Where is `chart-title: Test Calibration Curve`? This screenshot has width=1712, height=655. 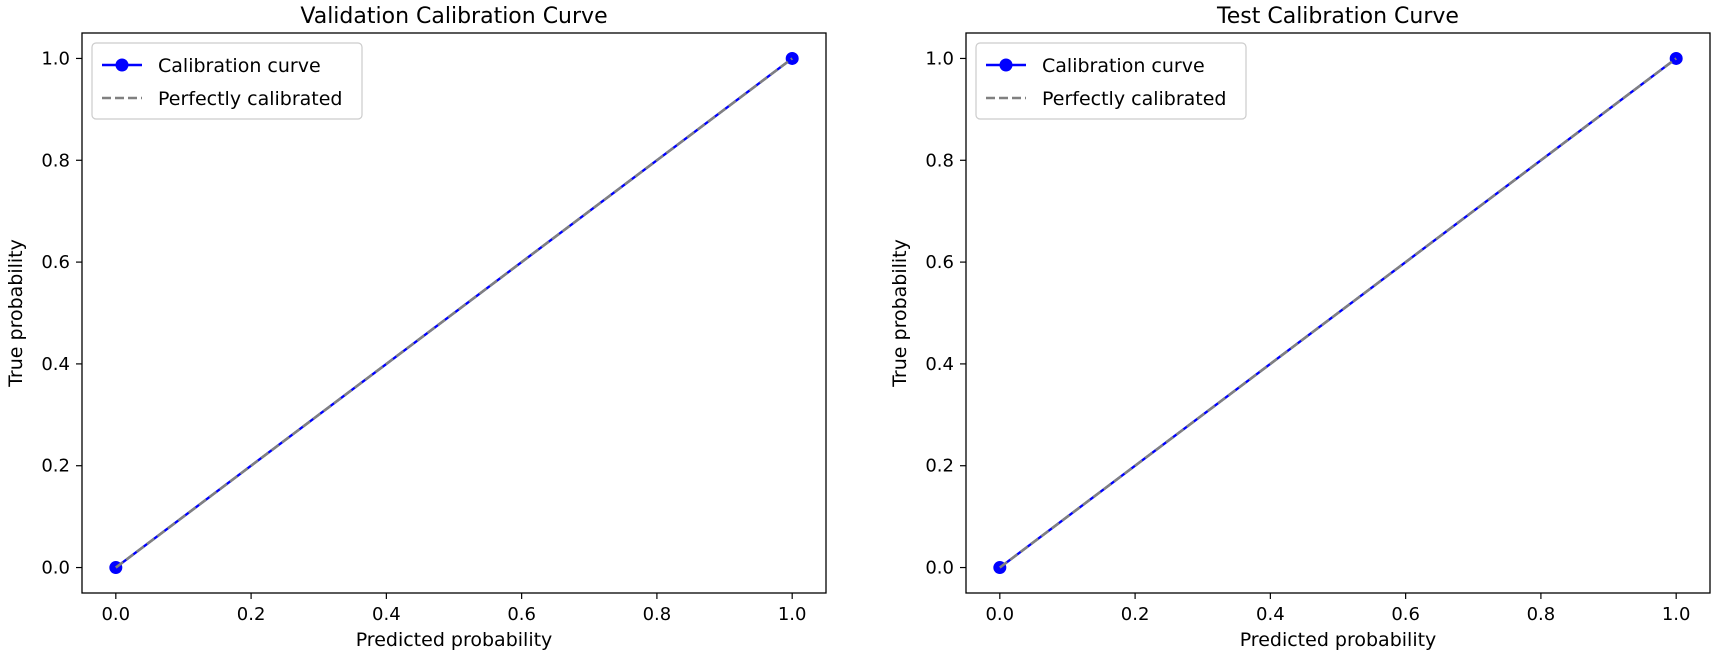 chart-title: Test Calibration Curve is located at coordinates (1337, 16).